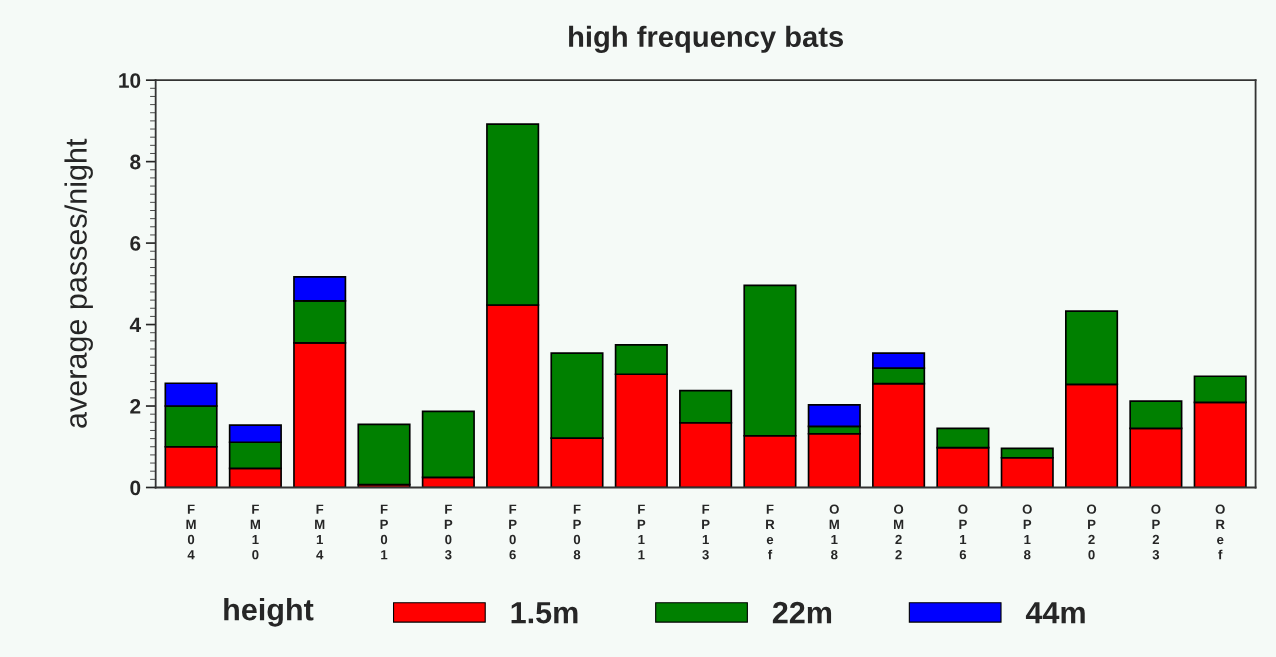 The image size is (1276, 657). What do you see at coordinates (544, 613) in the screenshot?
I see `legend-label: 1.5m` at bounding box center [544, 613].